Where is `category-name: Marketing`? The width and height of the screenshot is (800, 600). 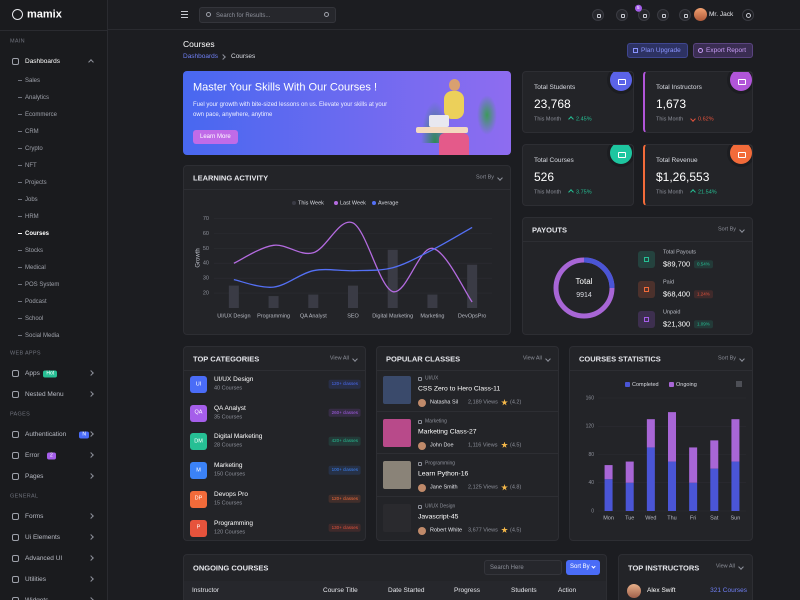 category-name: Marketing is located at coordinates (228, 465).